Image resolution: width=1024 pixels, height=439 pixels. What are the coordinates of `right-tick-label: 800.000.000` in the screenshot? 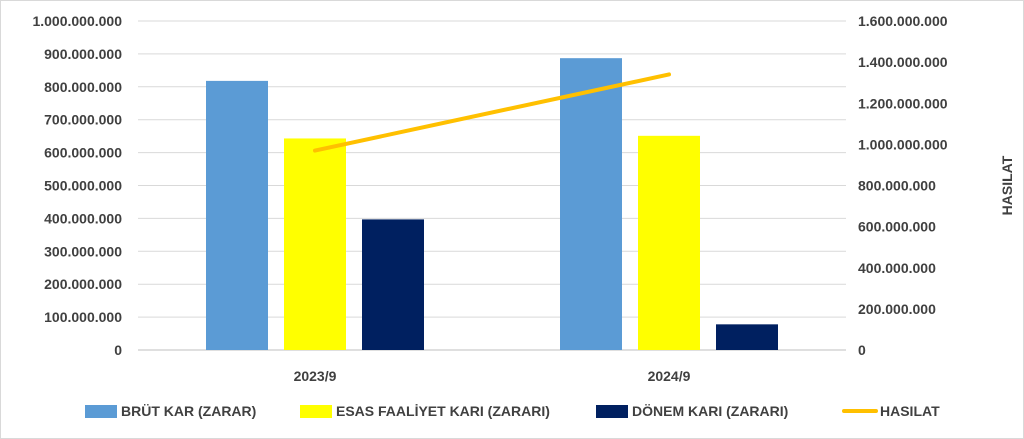 It's located at (897, 186).